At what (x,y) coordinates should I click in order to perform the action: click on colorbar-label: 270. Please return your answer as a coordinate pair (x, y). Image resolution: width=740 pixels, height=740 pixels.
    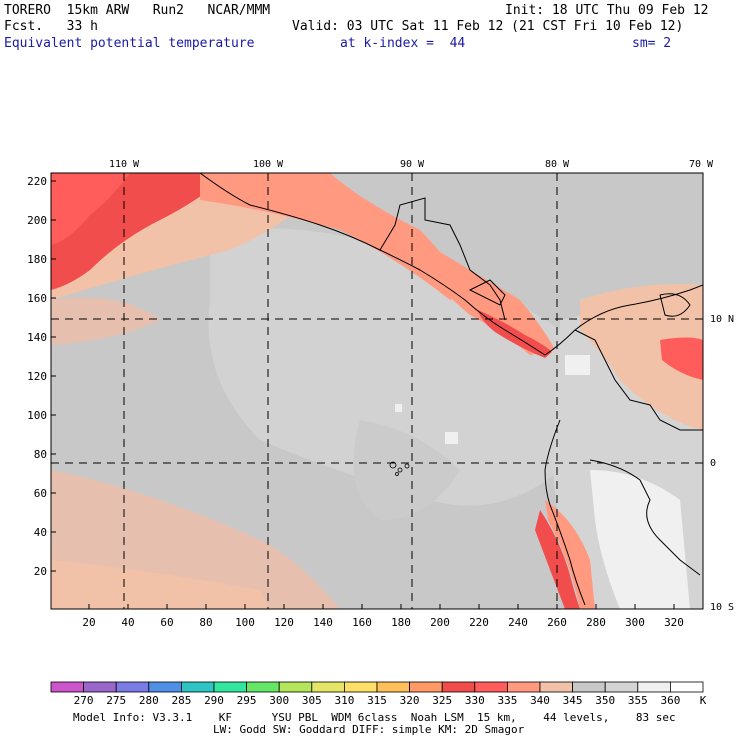
    Looking at the image, I should click on (84, 700).